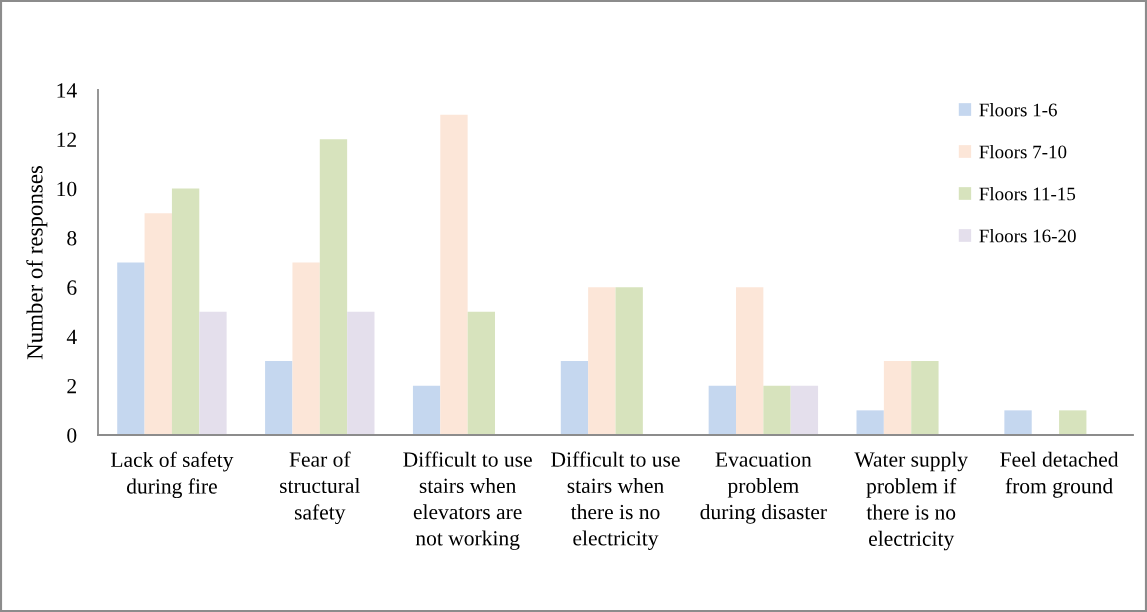 Image resolution: width=1147 pixels, height=612 pixels. I want to click on legend-label: Floors 7-10, so click(1023, 151).